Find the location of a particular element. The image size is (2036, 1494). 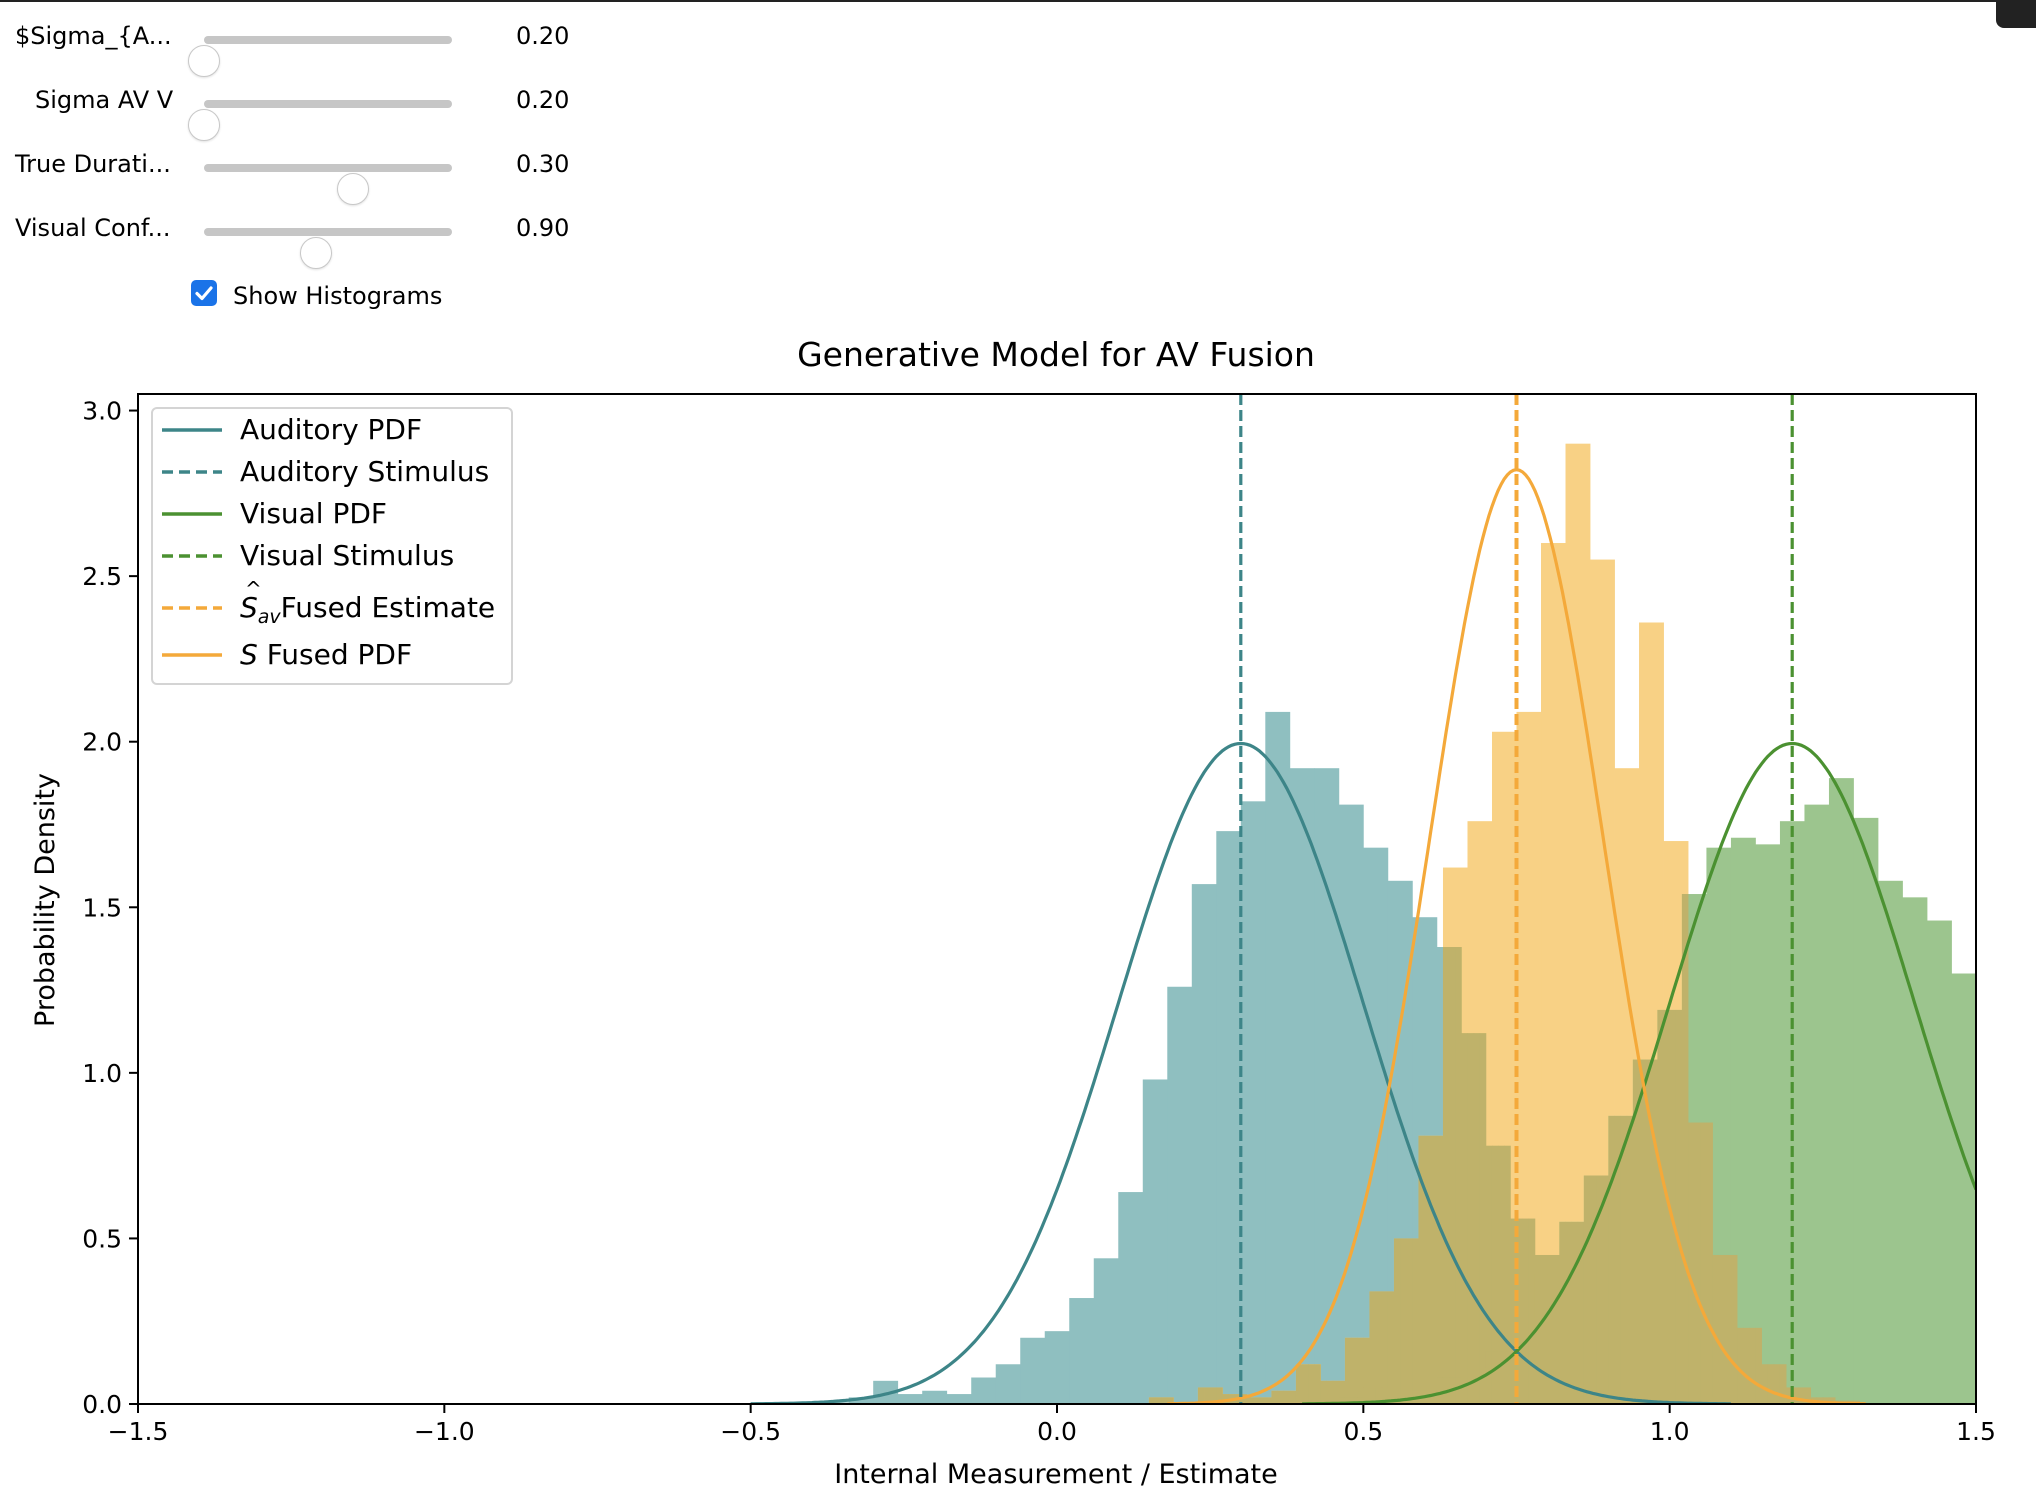

x-tick-label: 1.5 is located at coordinates (1976, 1431).